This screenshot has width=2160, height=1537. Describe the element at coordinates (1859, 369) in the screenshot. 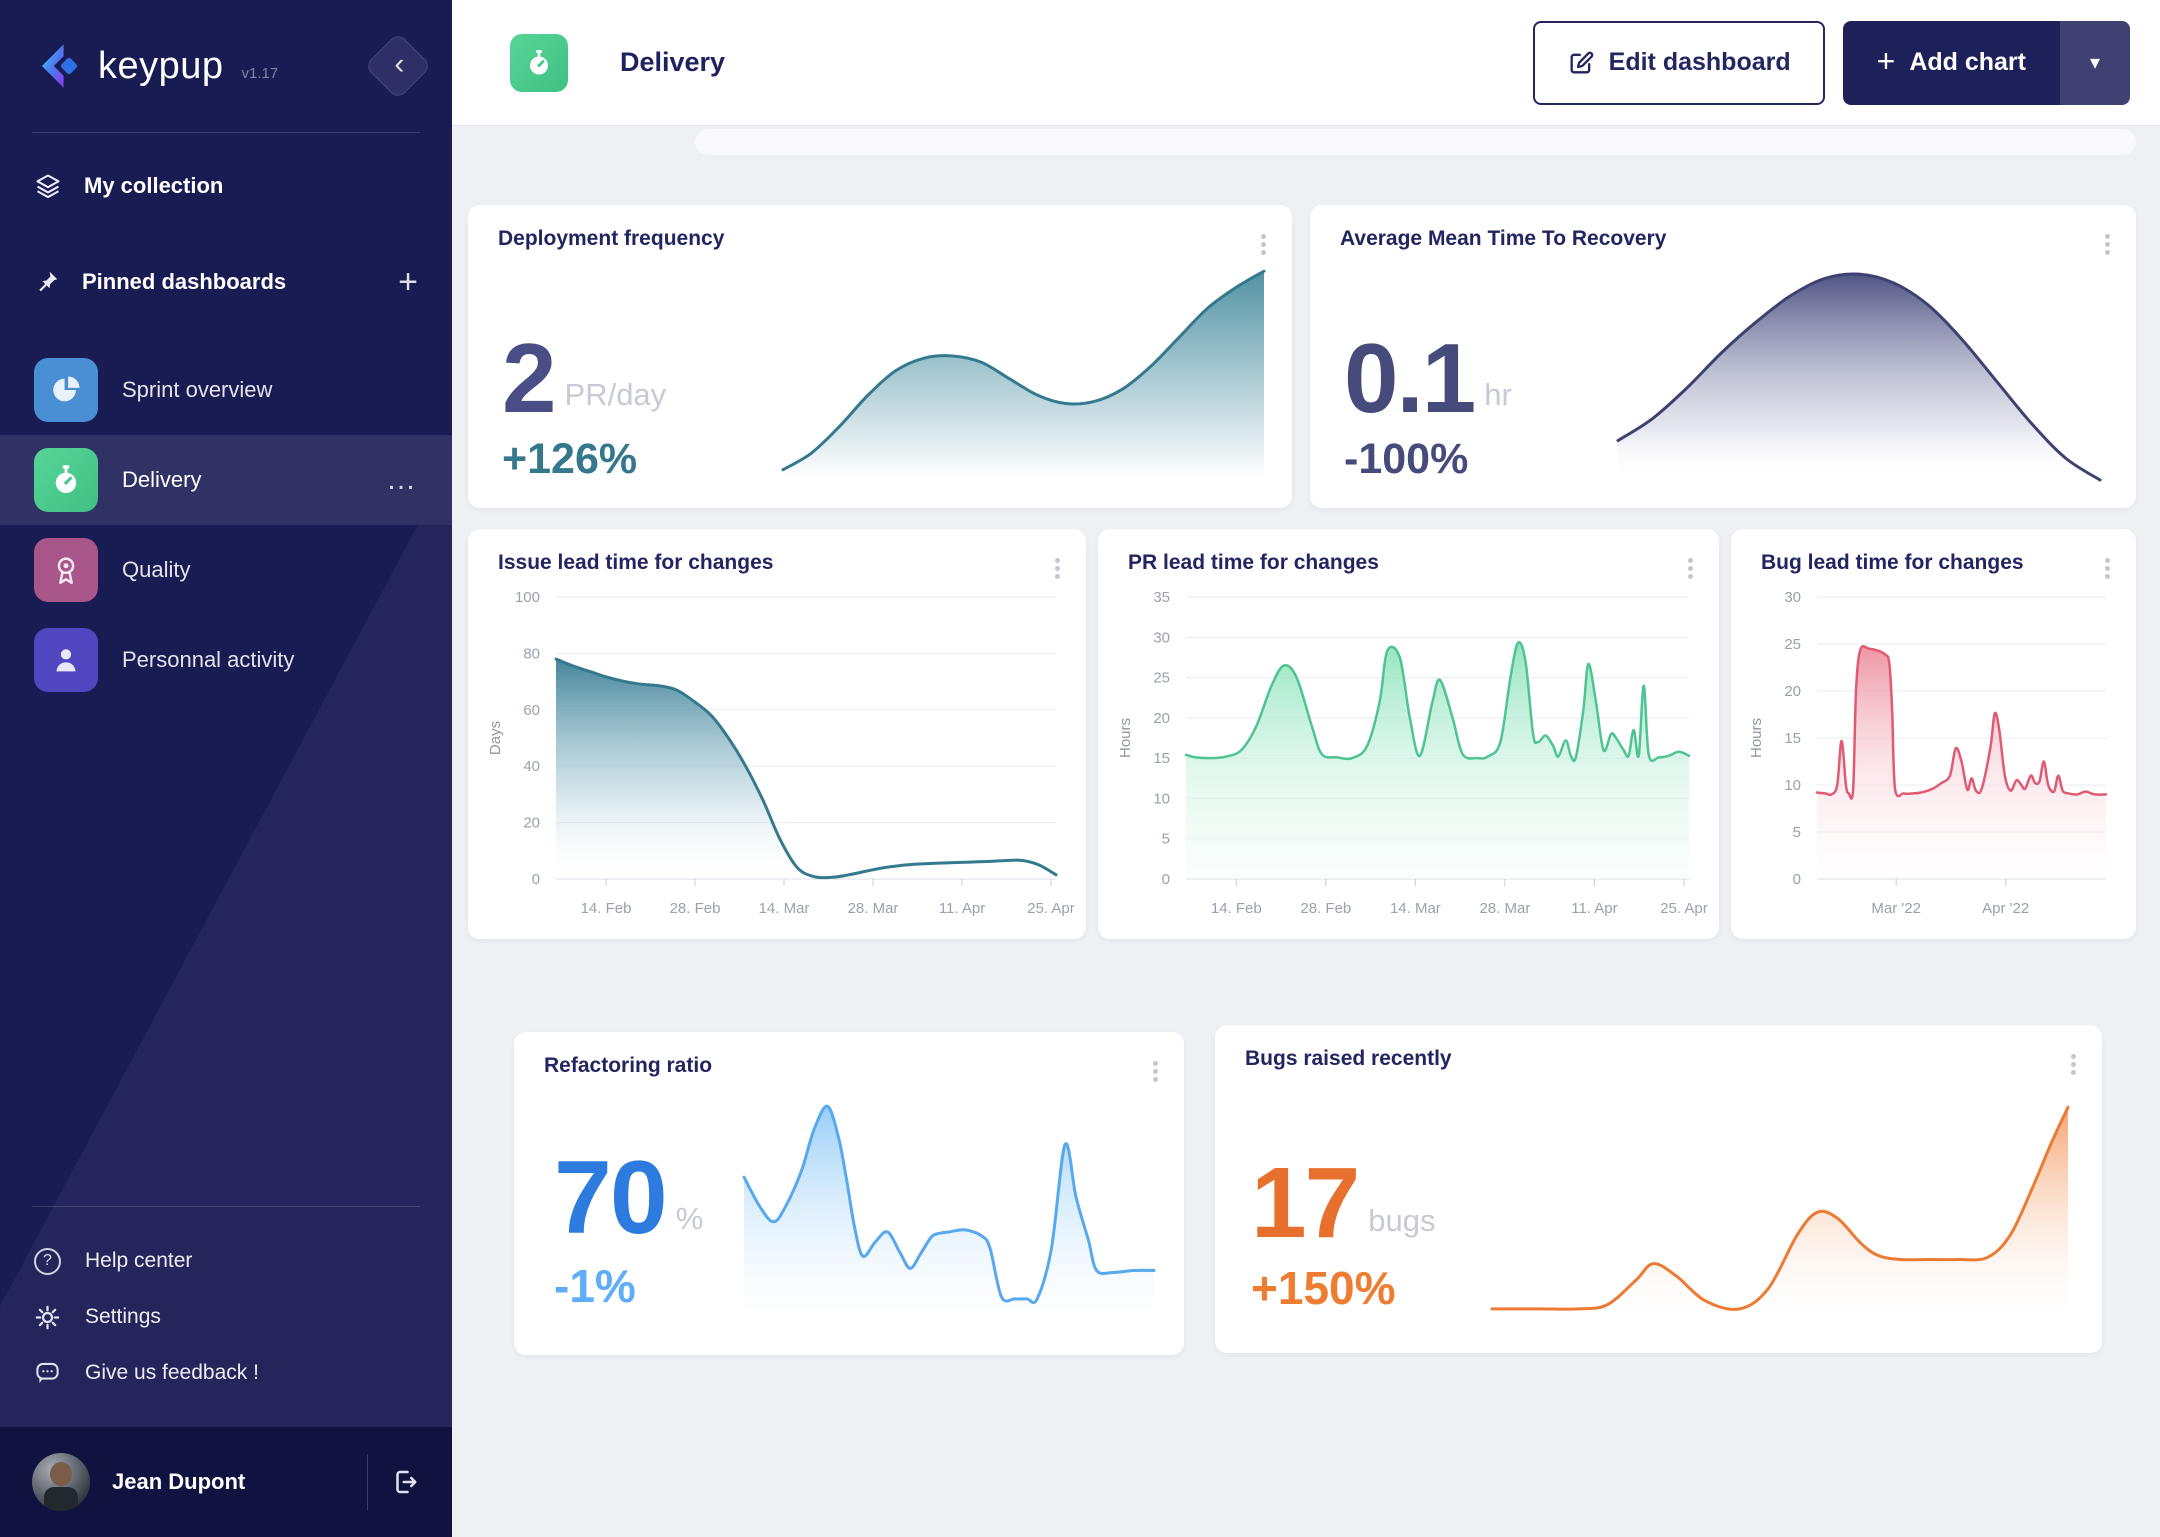

I see `amttr-chart` at that location.